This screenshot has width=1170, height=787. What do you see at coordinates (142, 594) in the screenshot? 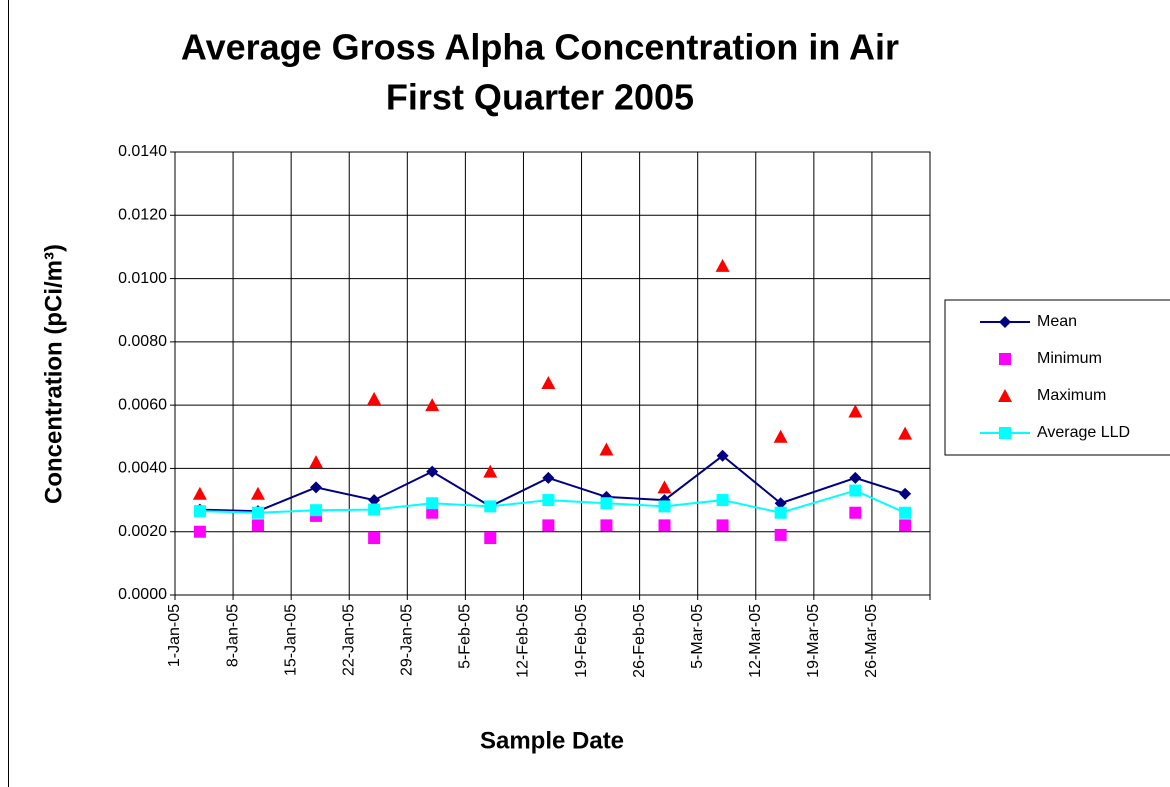
I see `y-tick-label: 0.0000` at bounding box center [142, 594].